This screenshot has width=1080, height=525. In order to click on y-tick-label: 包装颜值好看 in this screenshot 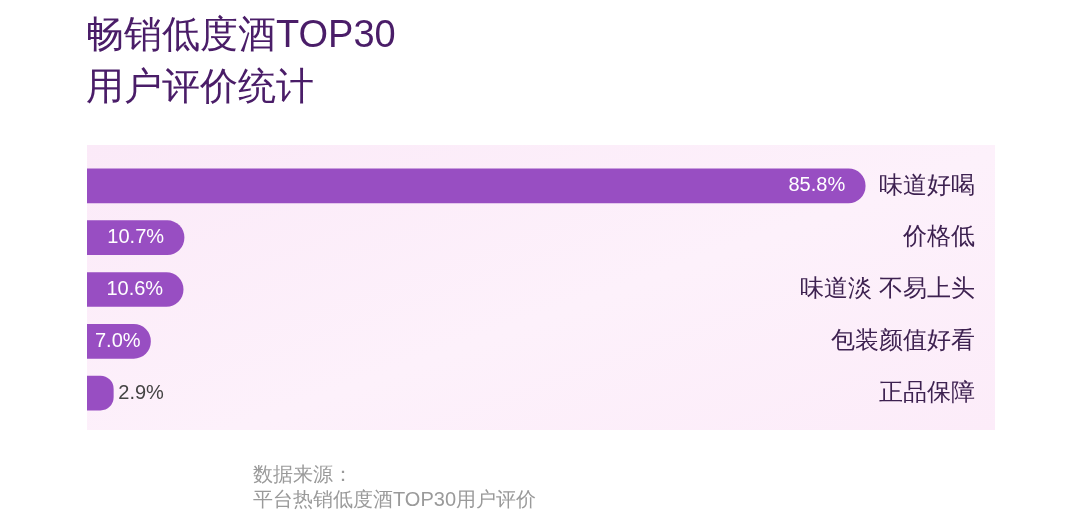, I will do `click(903, 339)`.